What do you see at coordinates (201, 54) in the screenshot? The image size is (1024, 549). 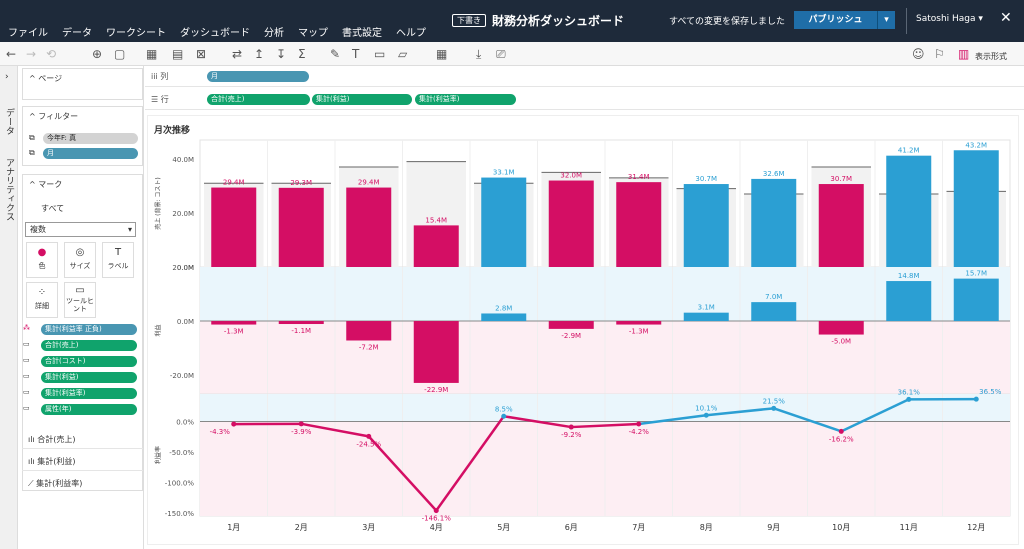 I see `clear-sheet-icon: ⊠` at bounding box center [201, 54].